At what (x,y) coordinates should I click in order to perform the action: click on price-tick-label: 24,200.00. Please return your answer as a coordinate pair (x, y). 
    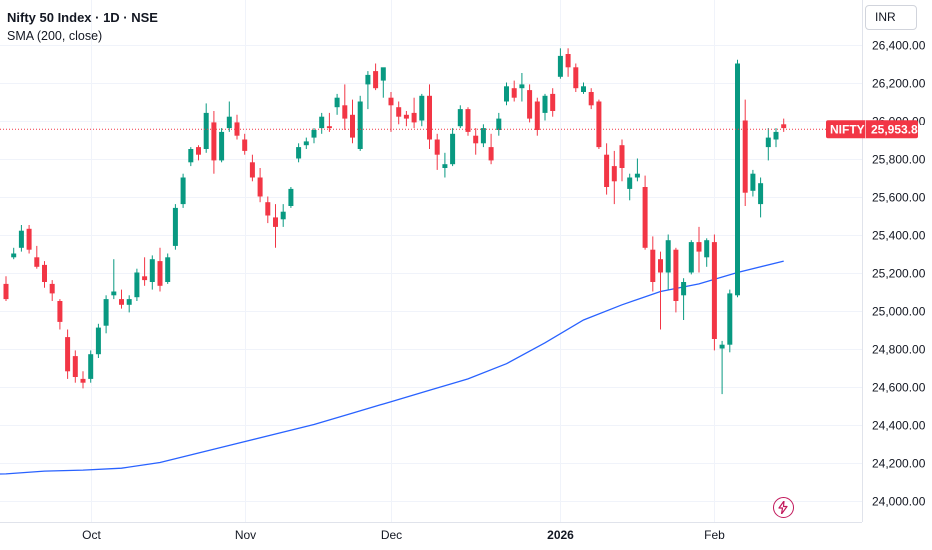
    Looking at the image, I should click on (899, 464).